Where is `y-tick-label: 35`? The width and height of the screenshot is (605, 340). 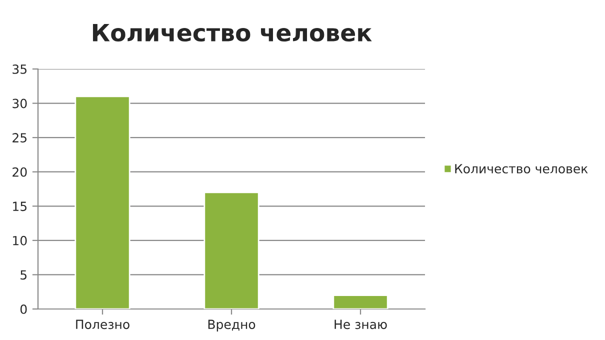 y-tick-label: 35 is located at coordinates (19, 69).